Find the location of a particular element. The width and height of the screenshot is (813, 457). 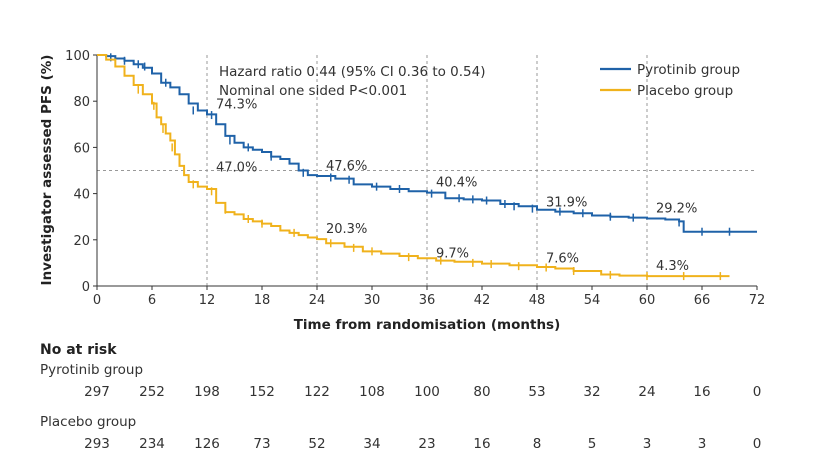

percent-label-pyrotinib: 74.3% is located at coordinates (236, 104).